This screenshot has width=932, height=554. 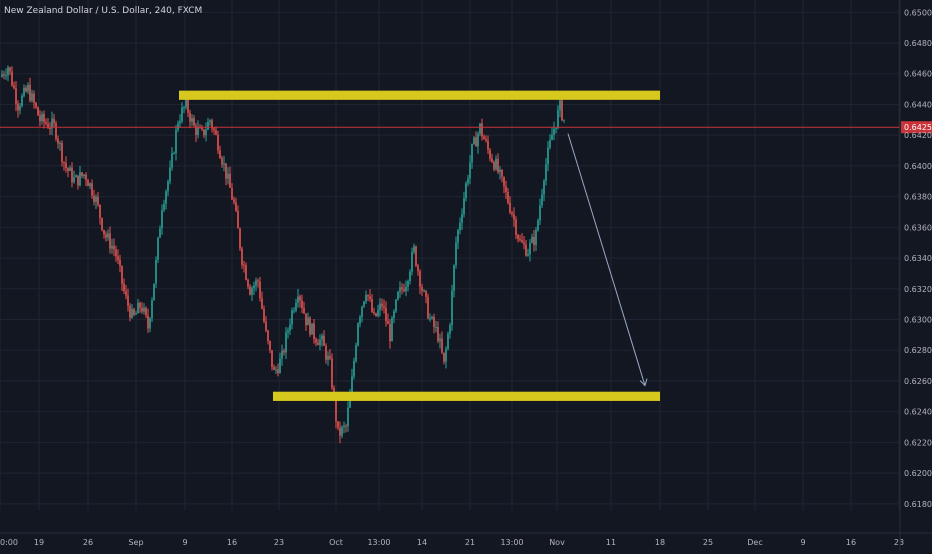 What do you see at coordinates (916, 127) in the screenshot?
I see `current-price-badge` at bounding box center [916, 127].